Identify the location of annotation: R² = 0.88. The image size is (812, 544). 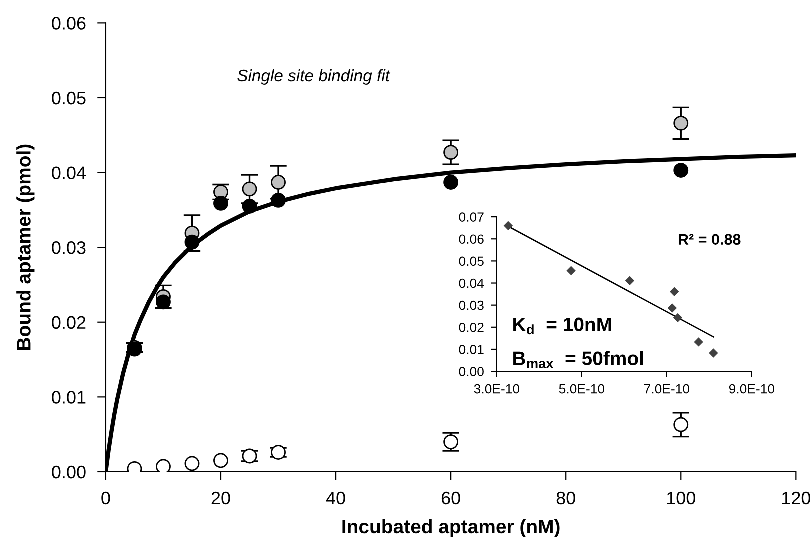
(709, 240).